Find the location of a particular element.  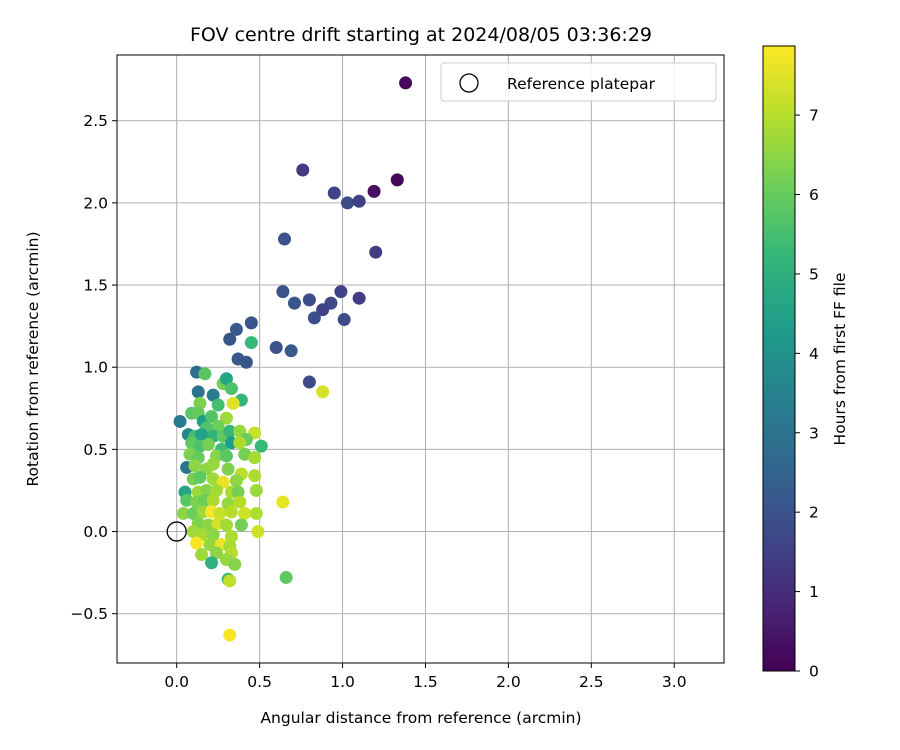

x-axis-label: Angular distance from reference (arcmin) is located at coordinates (420, 718).